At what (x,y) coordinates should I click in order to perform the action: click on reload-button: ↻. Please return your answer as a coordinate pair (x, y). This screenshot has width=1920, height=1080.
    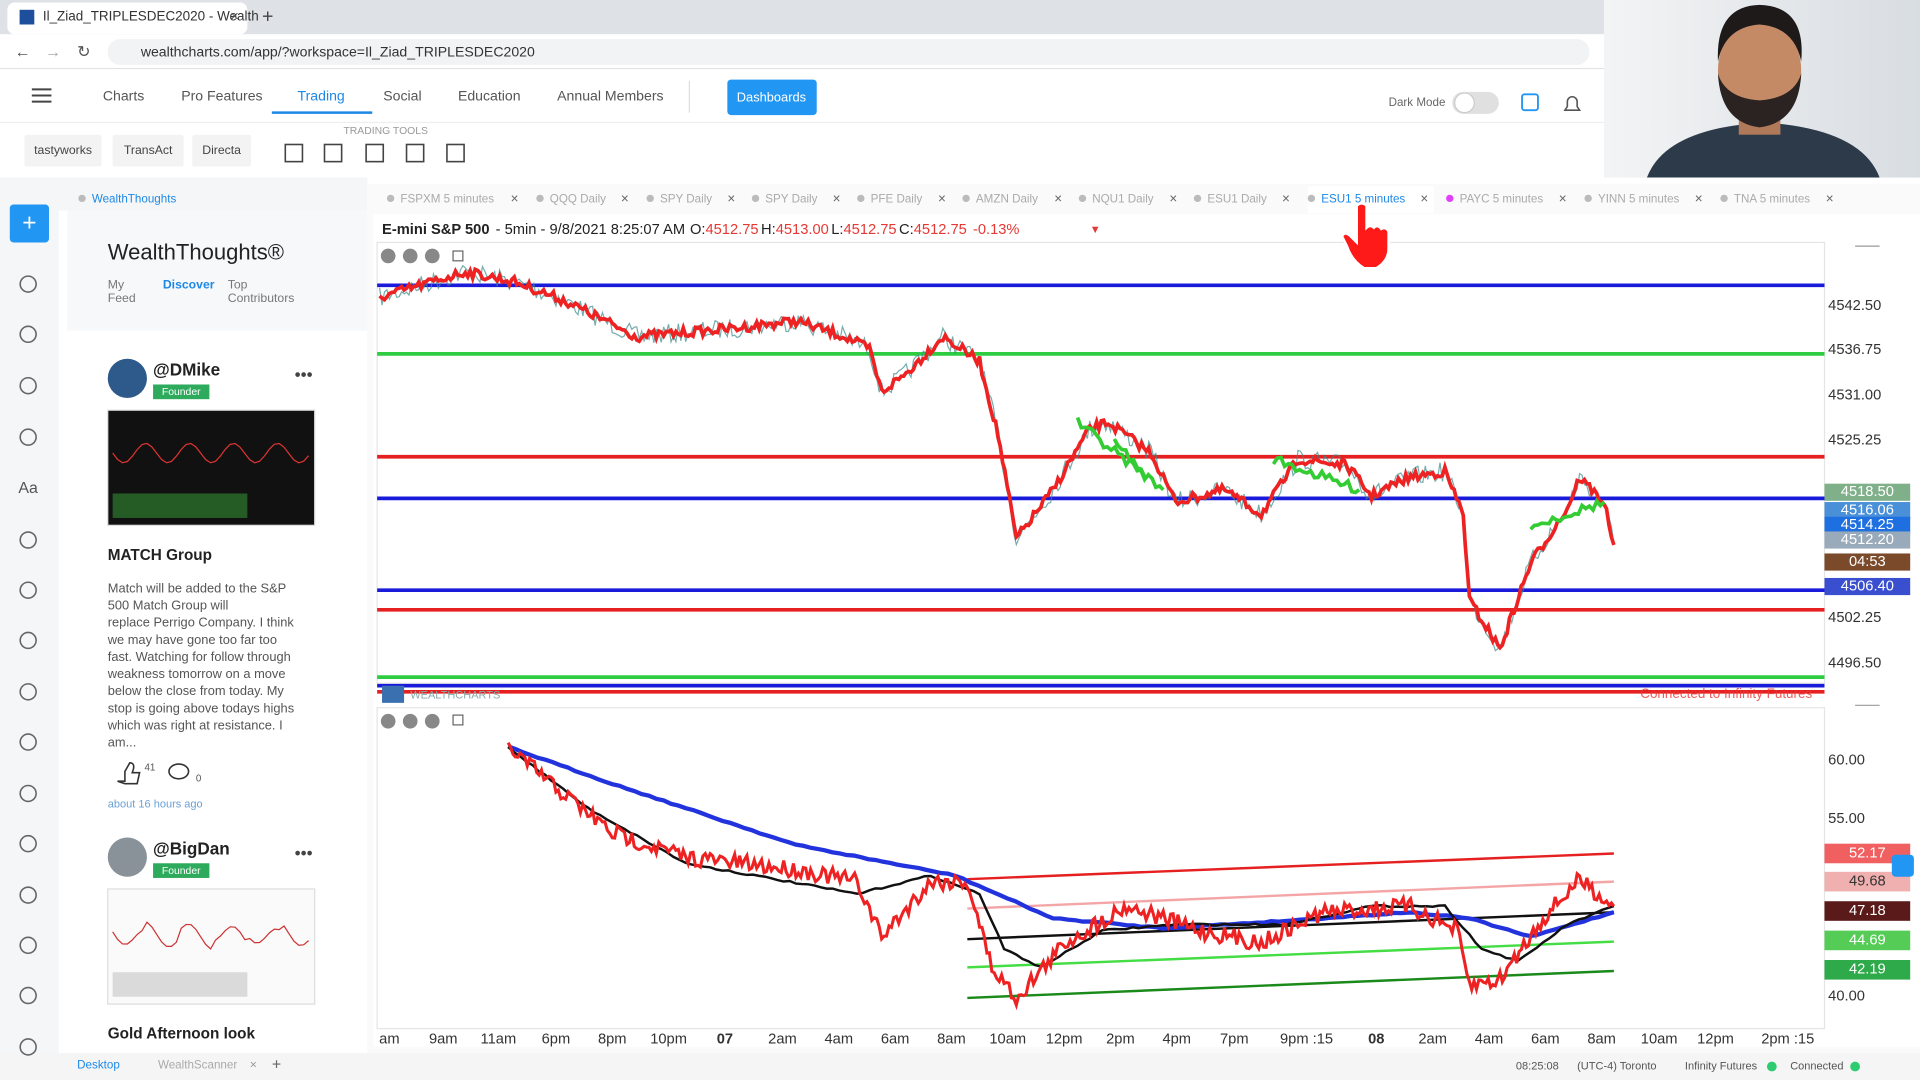
    Looking at the image, I should click on (83, 52).